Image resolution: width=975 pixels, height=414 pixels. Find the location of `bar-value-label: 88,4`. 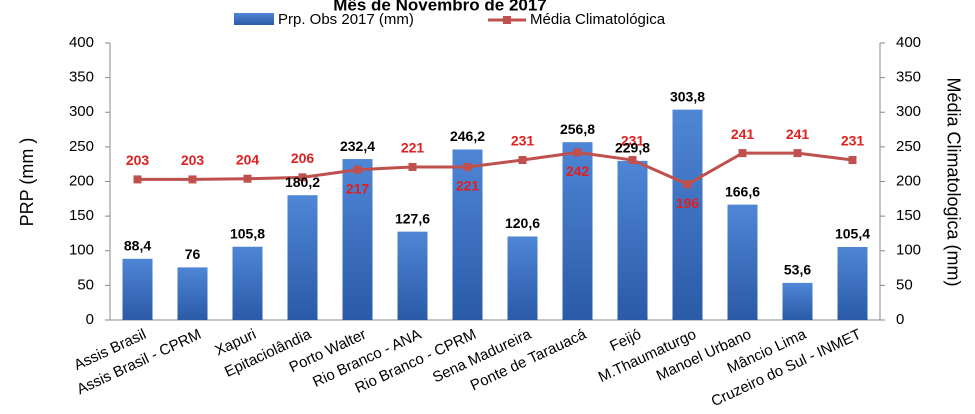

bar-value-label: 88,4 is located at coordinates (137, 245).